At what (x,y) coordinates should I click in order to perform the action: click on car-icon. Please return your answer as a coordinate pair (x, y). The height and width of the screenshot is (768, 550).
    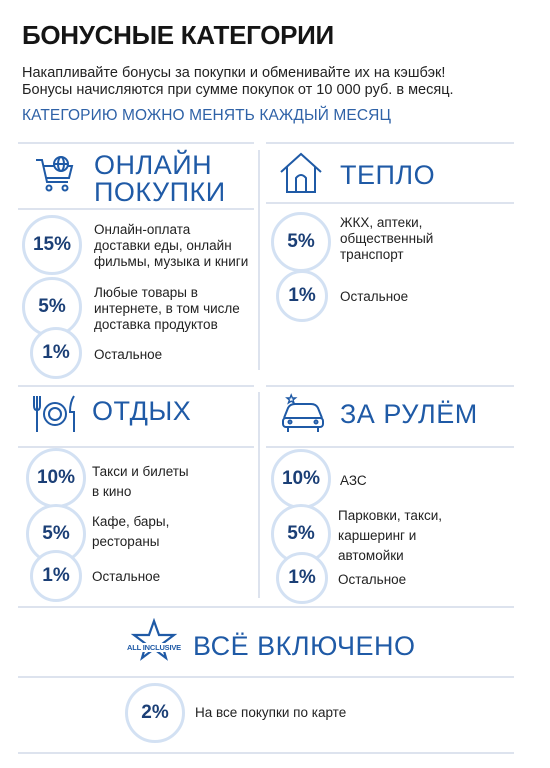
    Looking at the image, I should click on (303, 412).